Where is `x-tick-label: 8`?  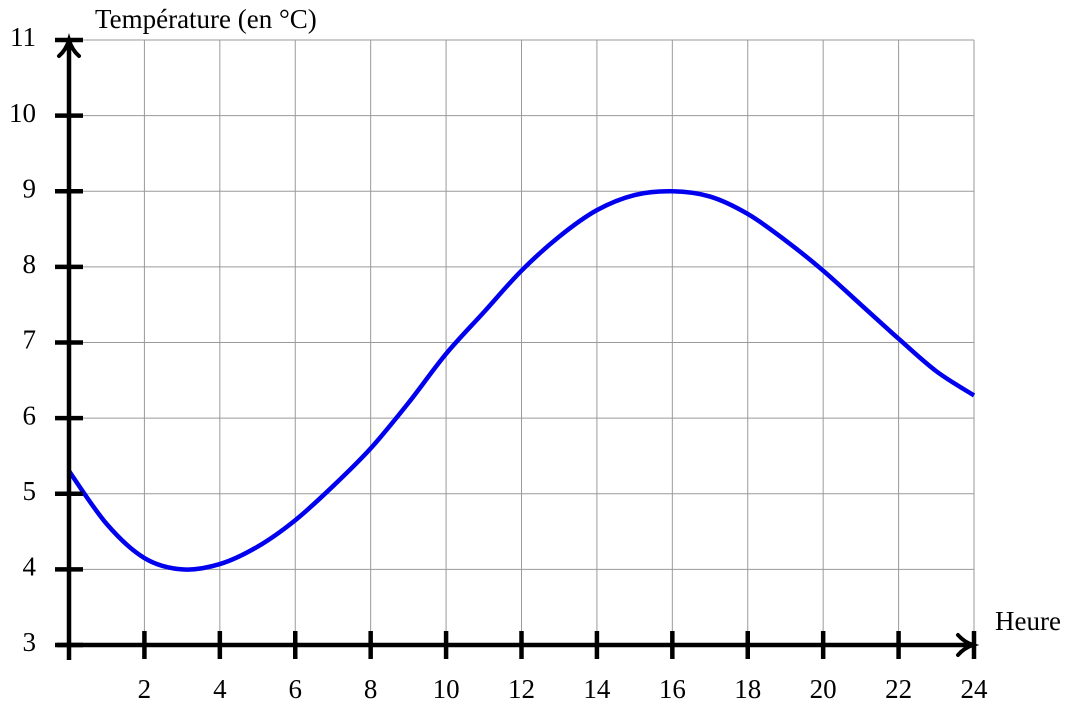 x-tick-label: 8 is located at coordinates (371, 689).